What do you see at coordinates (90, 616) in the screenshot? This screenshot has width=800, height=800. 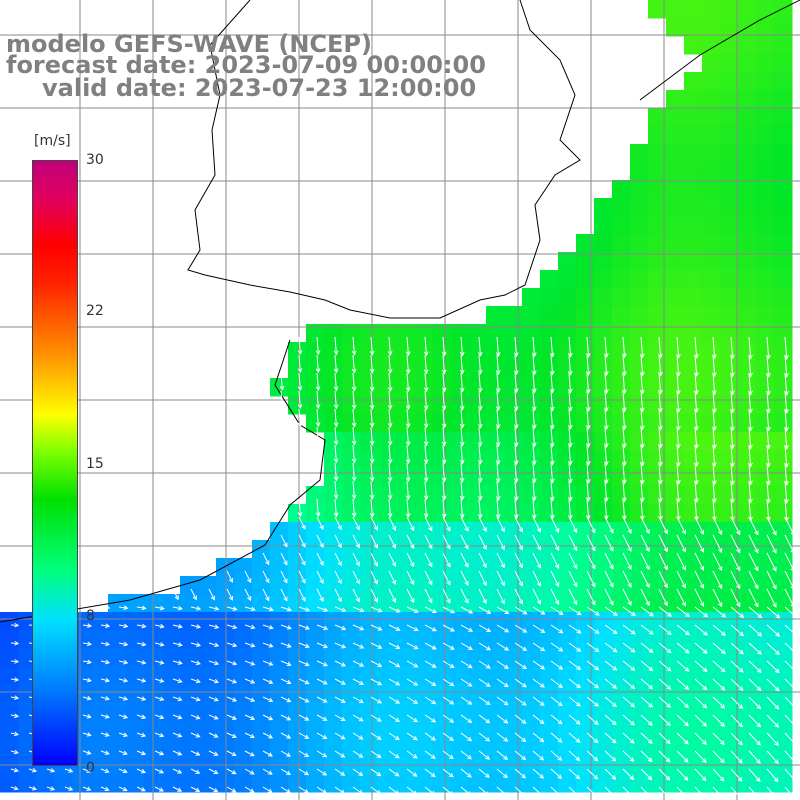 I see `colorbar-tick-8: 8` at bounding box center [90, 616].